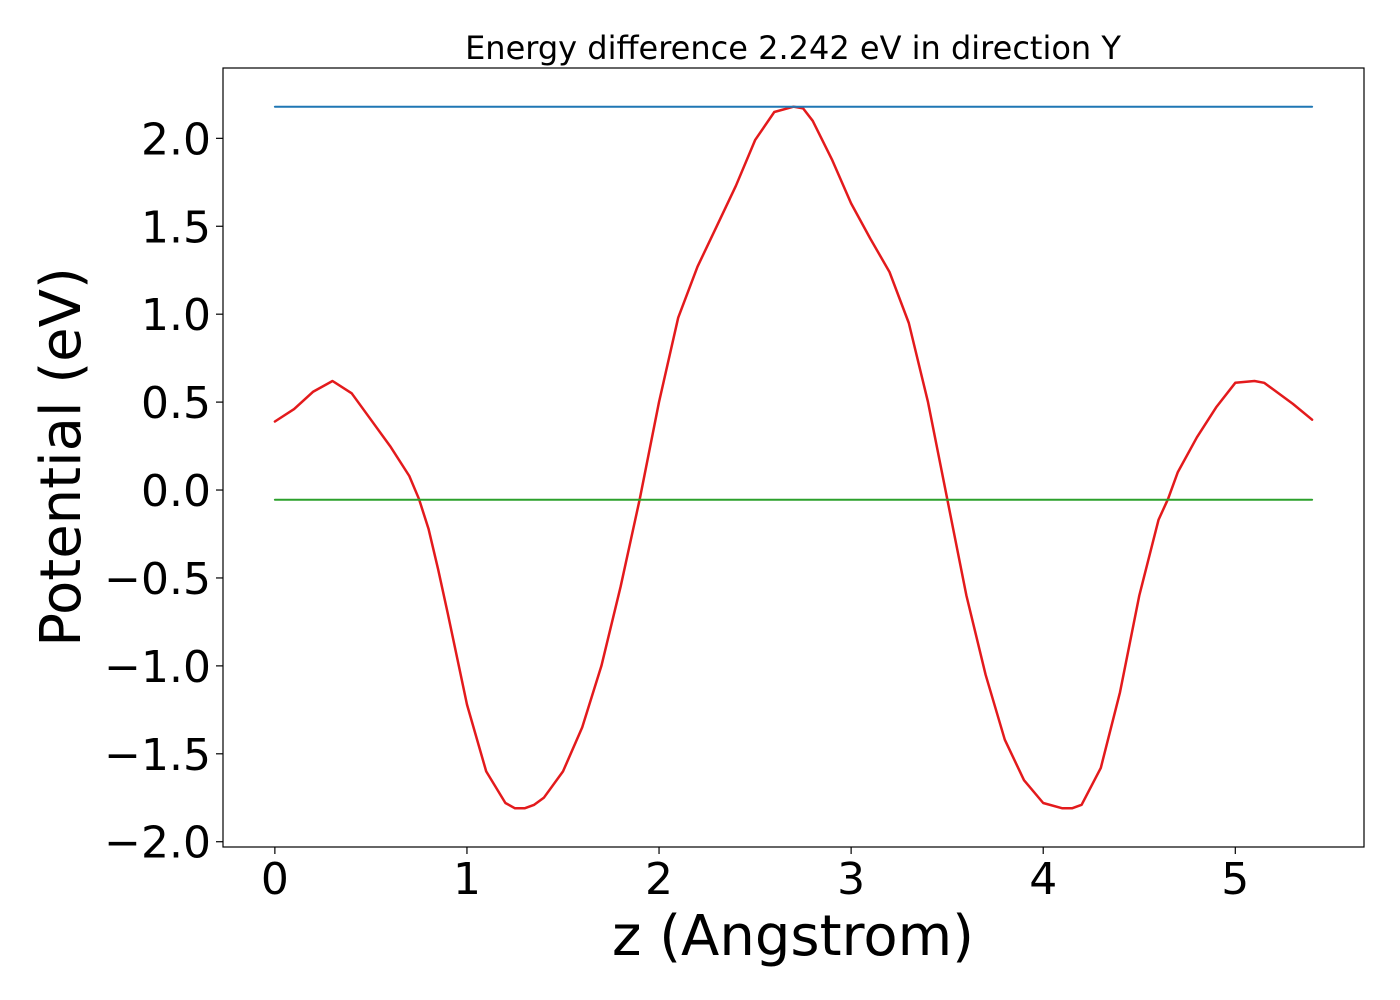  Describe the element at coordinates (467, 879) in the screenshot. I see `x-tick-label: 1` at that location.